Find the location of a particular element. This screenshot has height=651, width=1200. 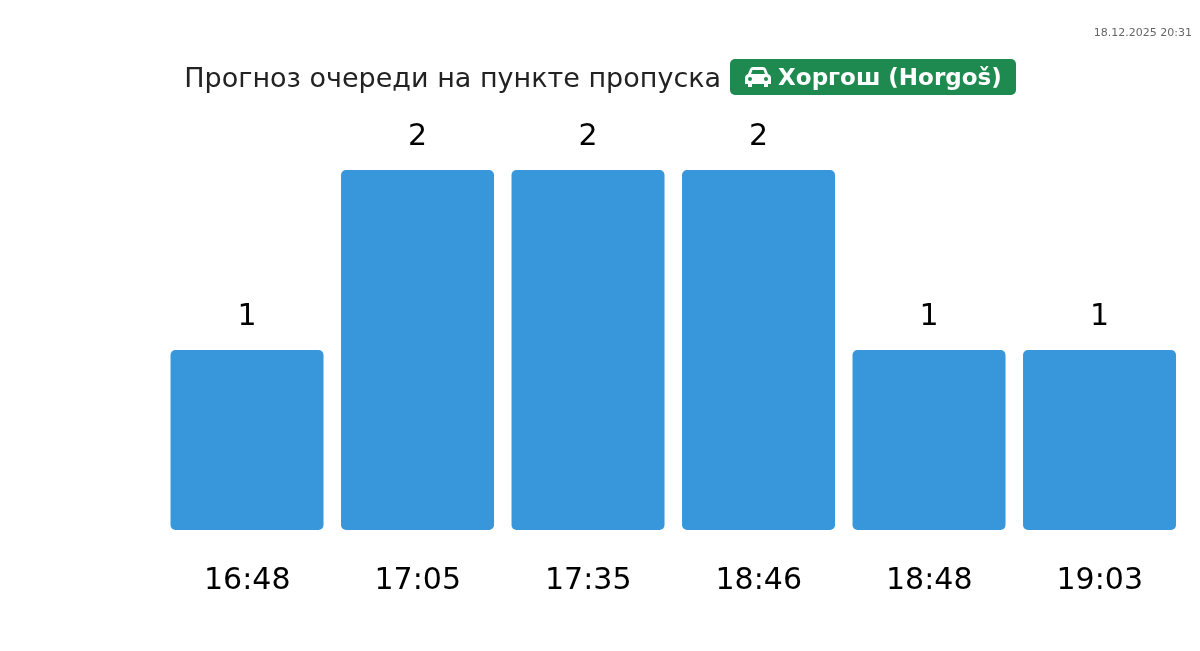

x-tick-label: 17:05 is located at coordinates (417, 579).